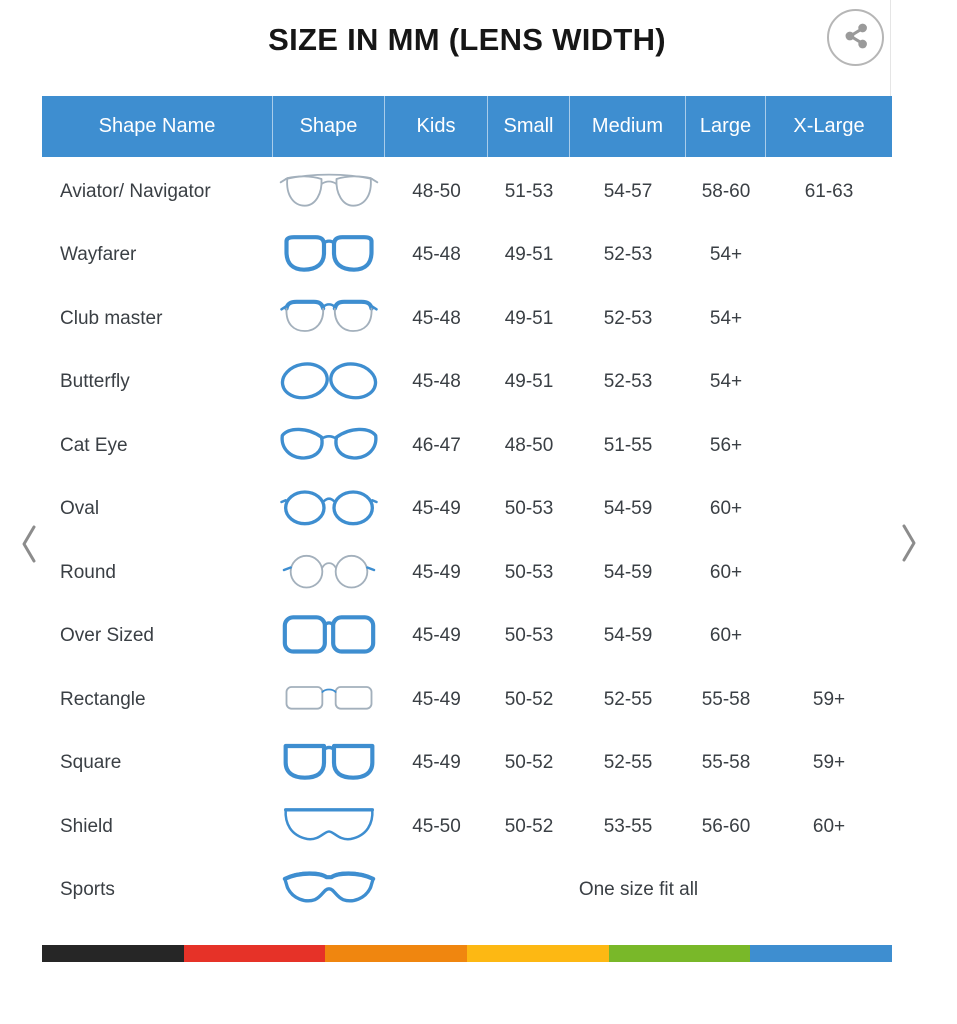 Image resolution: width=957 pixels, height=1024 pixels. Describe the element at coordinates (329, 126) in the screenshot. I see `column-header-shape: Shape` at that location.